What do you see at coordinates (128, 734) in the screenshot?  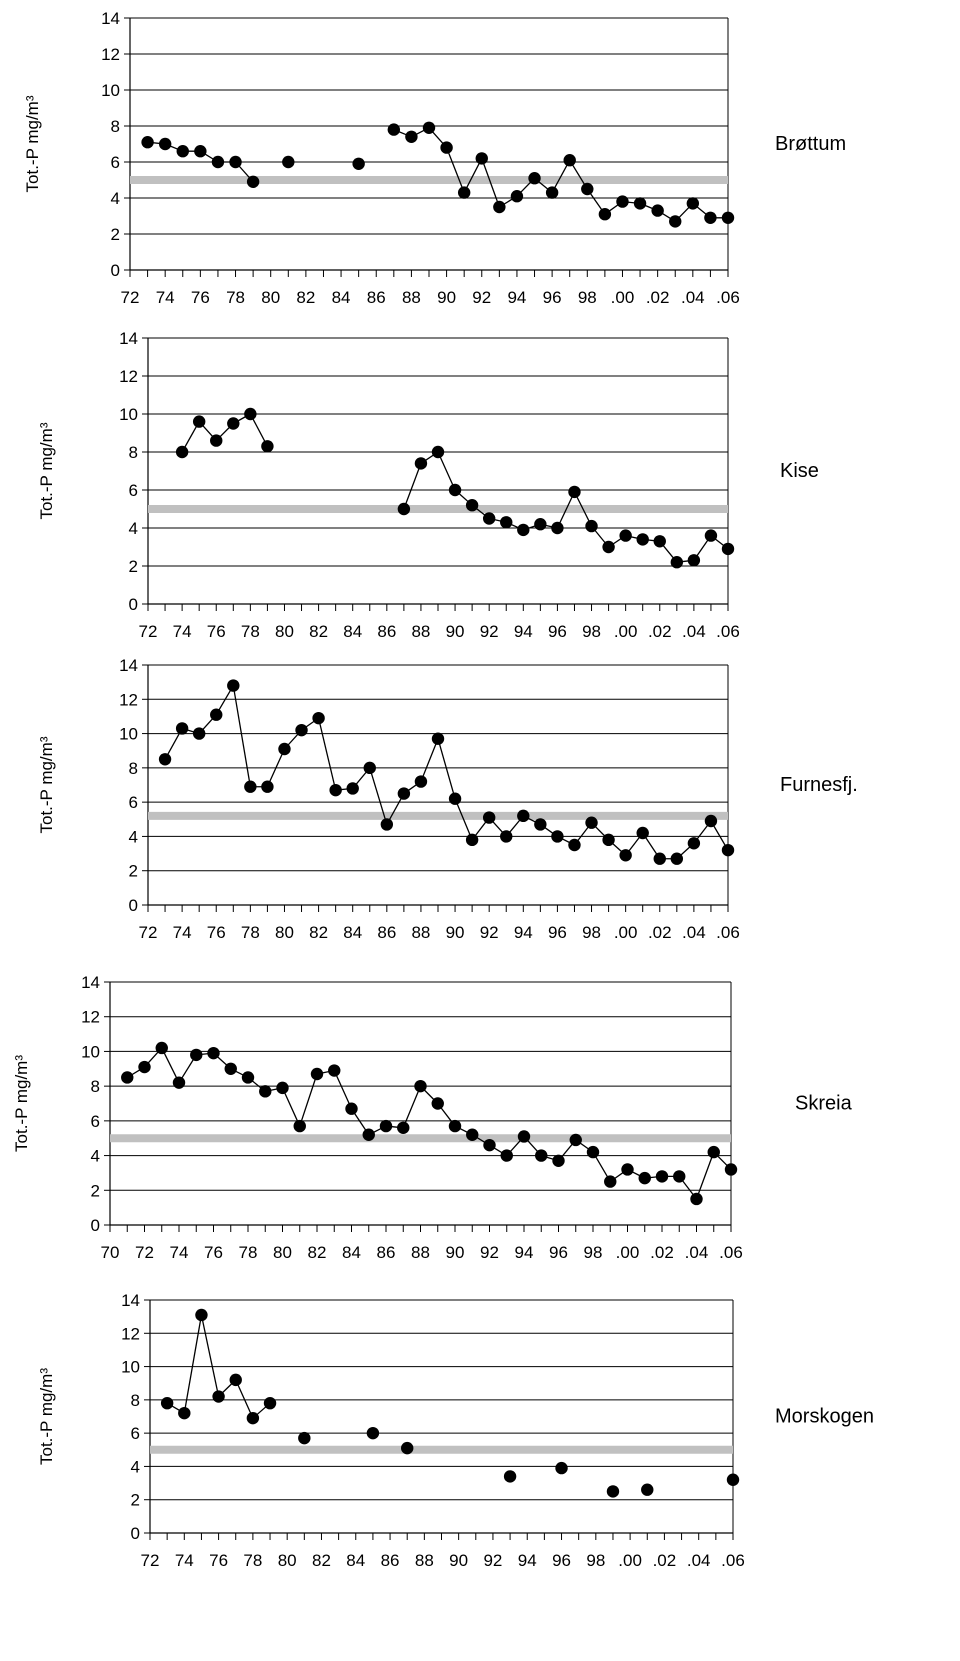 I see `y-tick-label: 10` at bounding box center [128, 734].